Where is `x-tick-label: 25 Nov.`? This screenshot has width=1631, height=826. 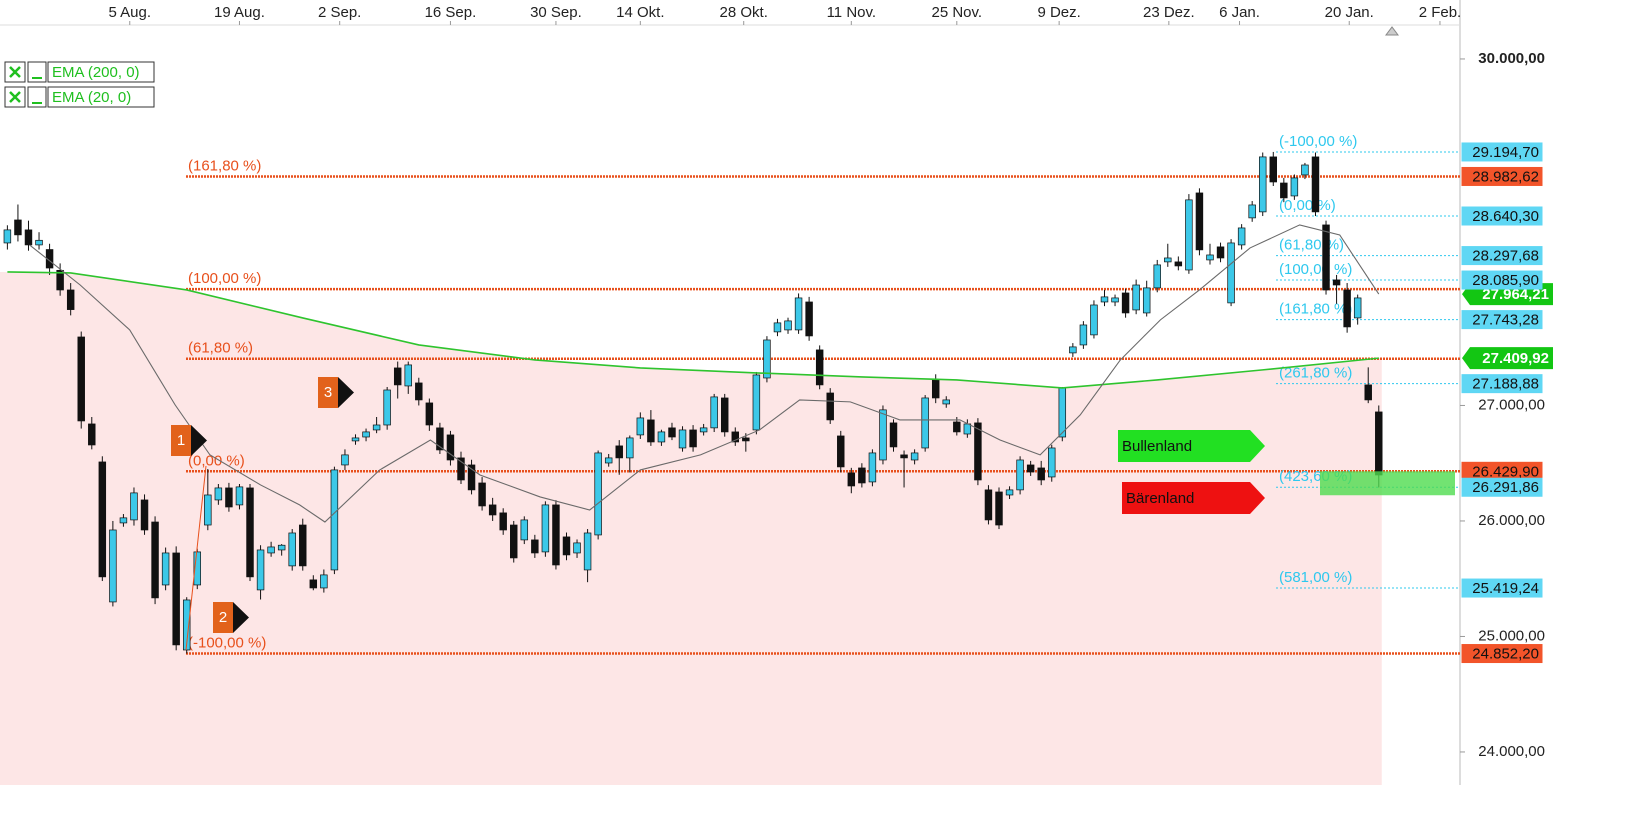 x-tick-label: 25 Nov. is located at coordinates (957, 12).